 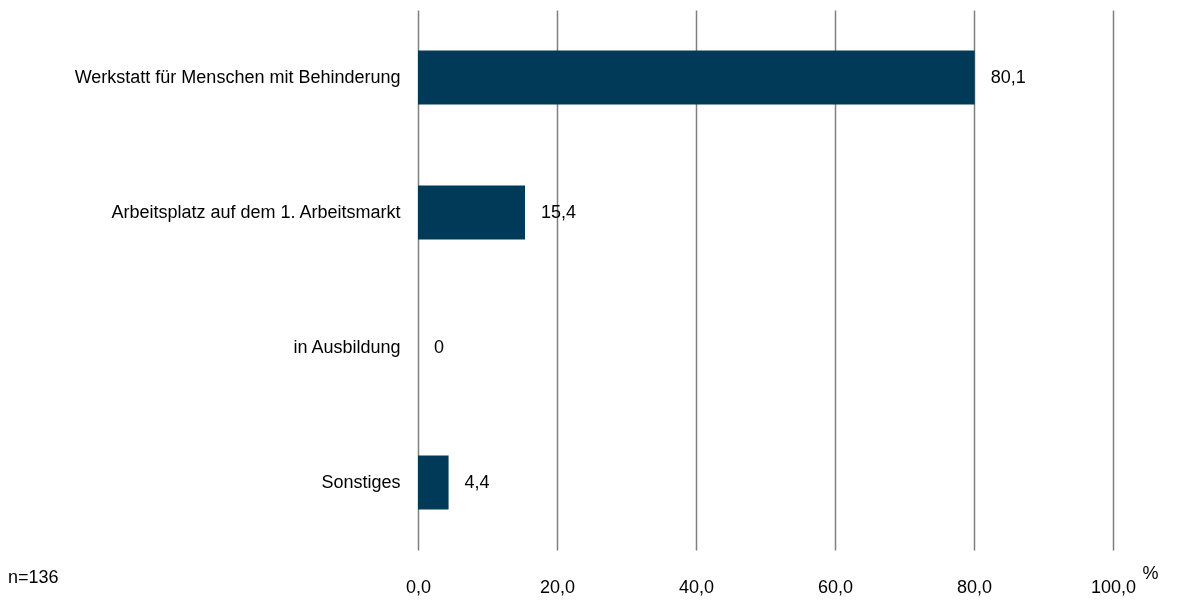 What do you see at coordinates (1008, 76) in the screenshot?
I see `data-label: 80,1` at bounding box center [1008, 76].